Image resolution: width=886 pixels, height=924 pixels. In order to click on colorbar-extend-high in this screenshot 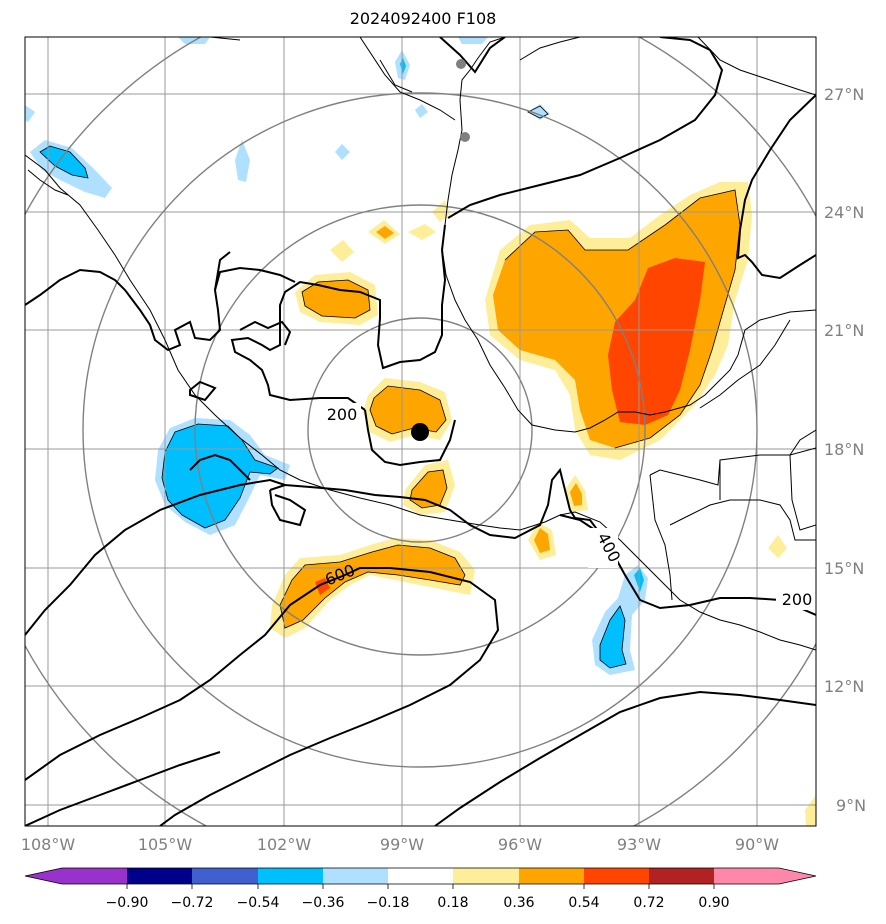, I will do `click(797, 876)`.